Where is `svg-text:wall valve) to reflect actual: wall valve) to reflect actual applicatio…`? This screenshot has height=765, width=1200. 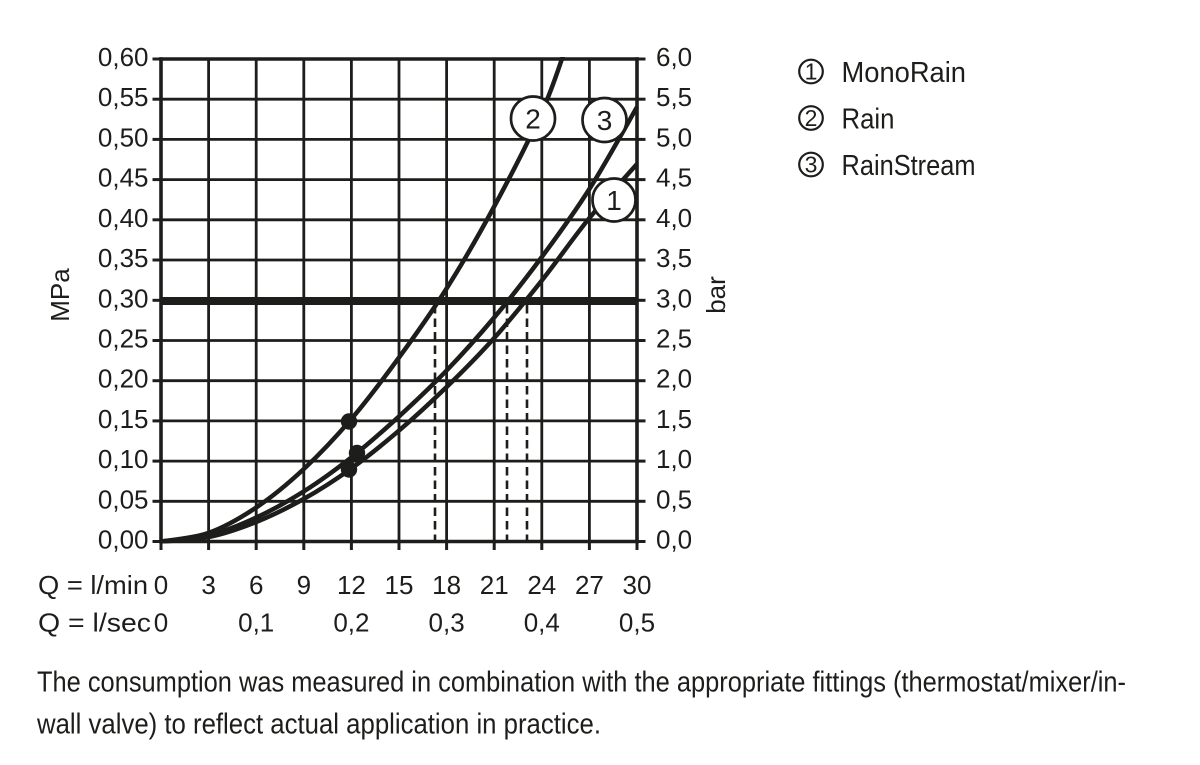
svg-text:wall valve) to reflect actual: wall valve) to reflect actual applicatio… is located at coordinates (318, 725).